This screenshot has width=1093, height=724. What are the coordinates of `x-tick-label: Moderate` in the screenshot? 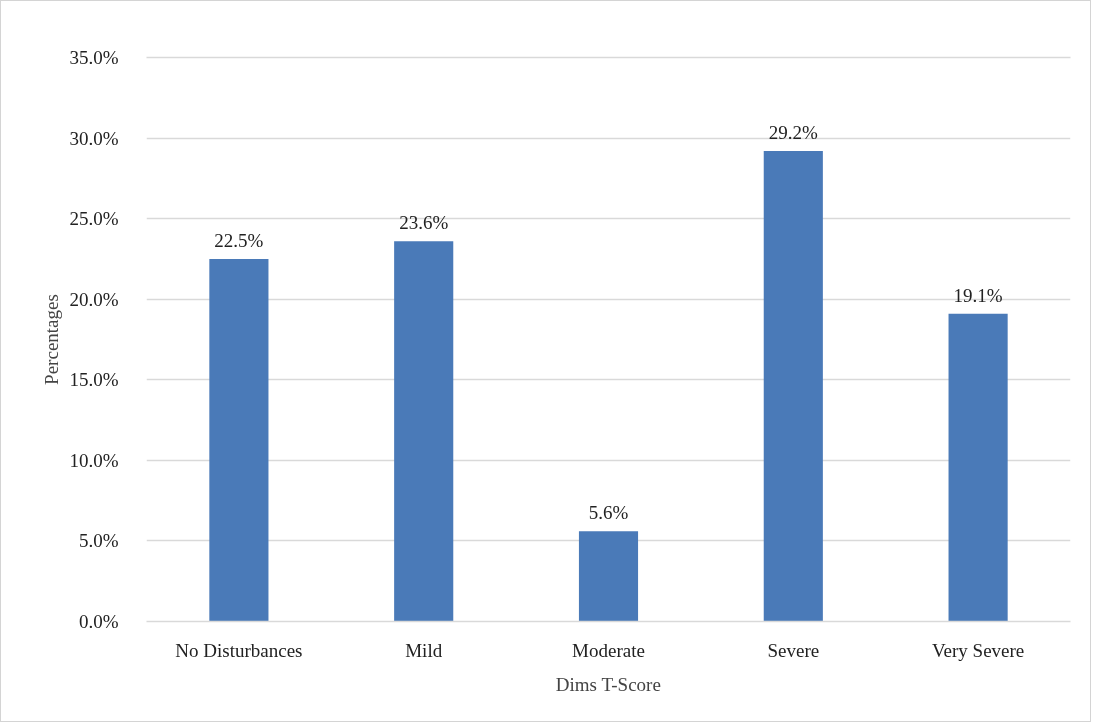 It's located at (608, 650).